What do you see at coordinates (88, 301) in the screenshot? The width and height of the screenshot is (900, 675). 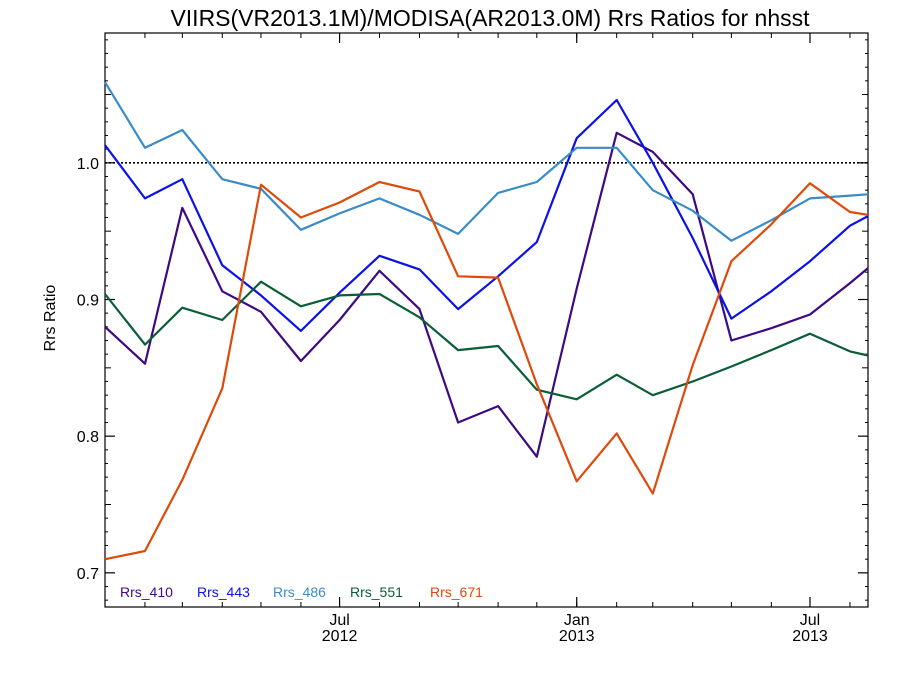 I see `y-tick-label: 0.9` at bounding box center [88, 301].